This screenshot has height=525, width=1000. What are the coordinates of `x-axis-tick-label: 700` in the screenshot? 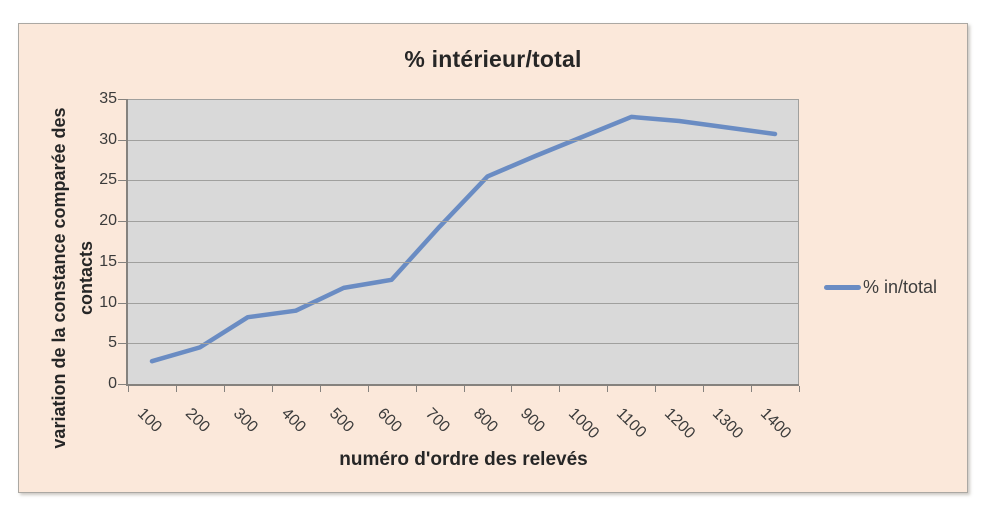 It's located at (437, 420).